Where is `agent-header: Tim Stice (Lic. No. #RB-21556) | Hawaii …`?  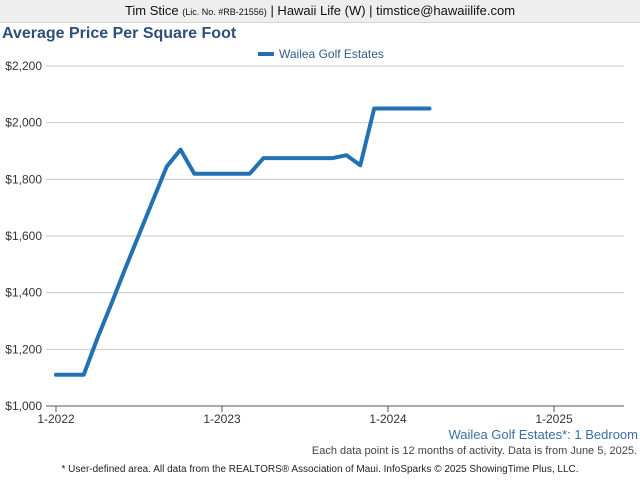 agent-header: Tim Stice (Lic. No. #RB-21556) | Hawaii … is located at coordinates (320, 11).